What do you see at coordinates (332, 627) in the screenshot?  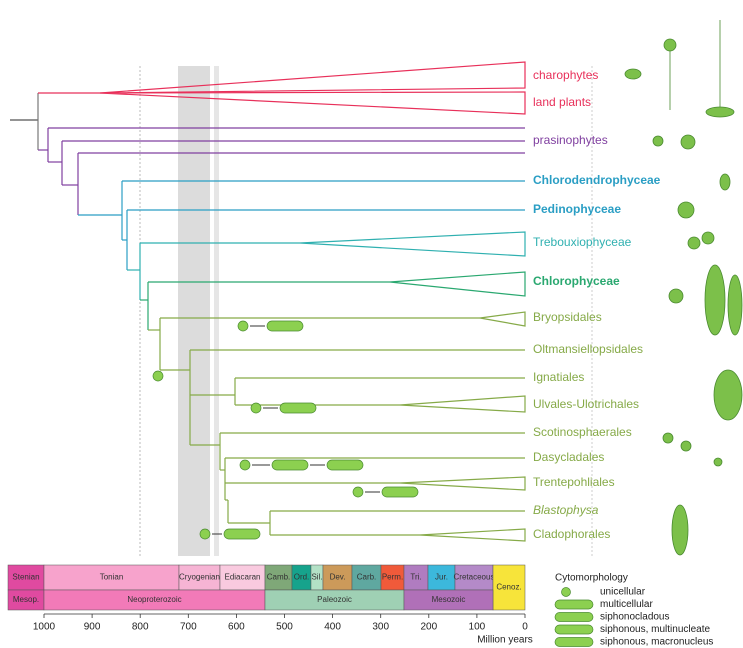 I see `tick-label: 400` at bounding box center [332, 627].